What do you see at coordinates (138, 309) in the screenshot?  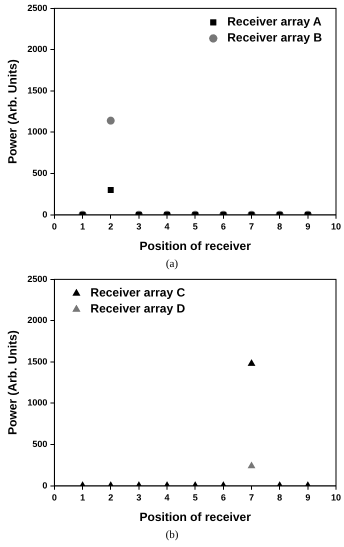 I see `legend-label: Receiver array D` at bounding box center [138, 309].